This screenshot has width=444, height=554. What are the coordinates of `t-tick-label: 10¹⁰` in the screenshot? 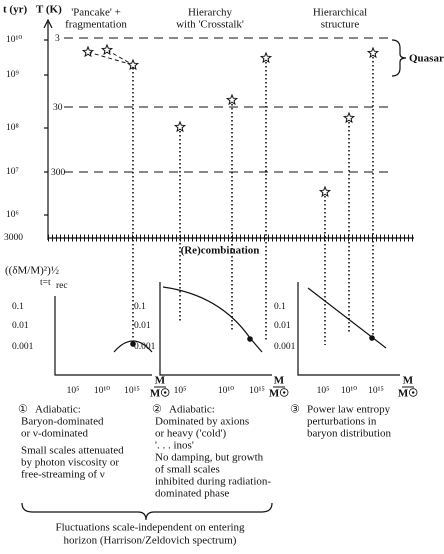 It's located at (14, 40).